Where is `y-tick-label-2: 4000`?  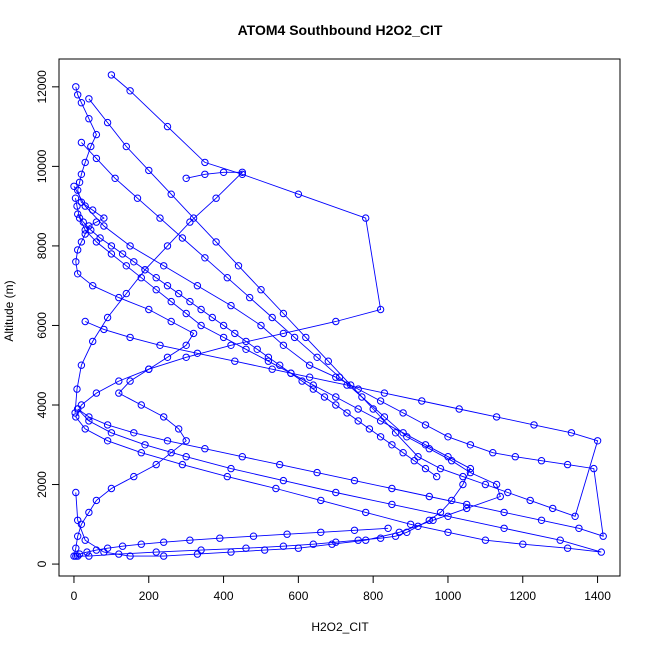
y-tick-label-2: 4000 is located at coordinates (42, 404).